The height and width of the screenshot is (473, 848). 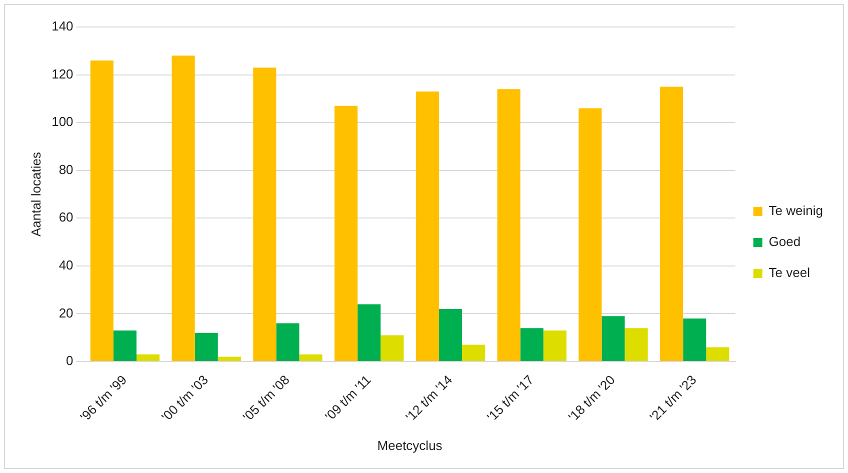 What do you see at coordinates (63, 122) in the screenshot?
I see `y-tick-label: 100` at bounding box center [63, 122].